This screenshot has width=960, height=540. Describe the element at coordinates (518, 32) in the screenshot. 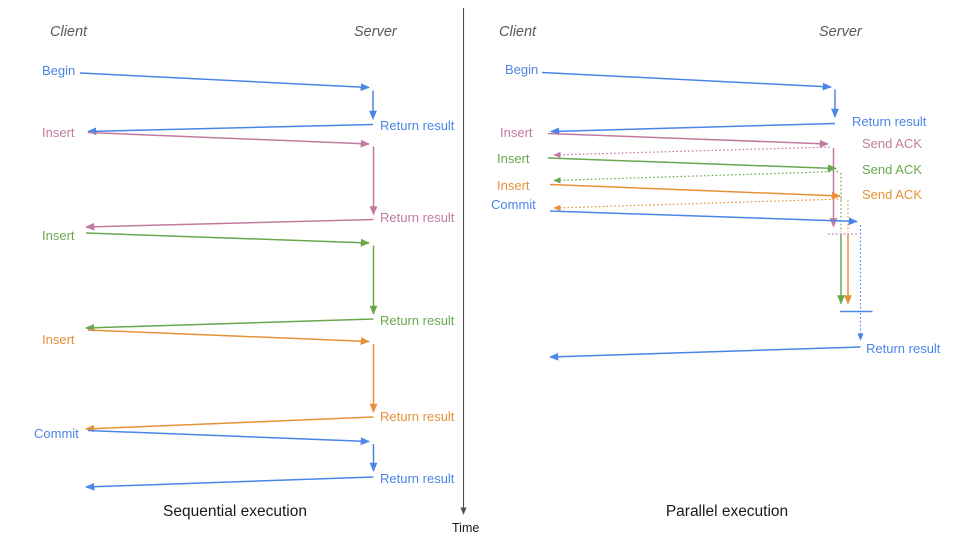

I see `par-client-header: Client` at that location.